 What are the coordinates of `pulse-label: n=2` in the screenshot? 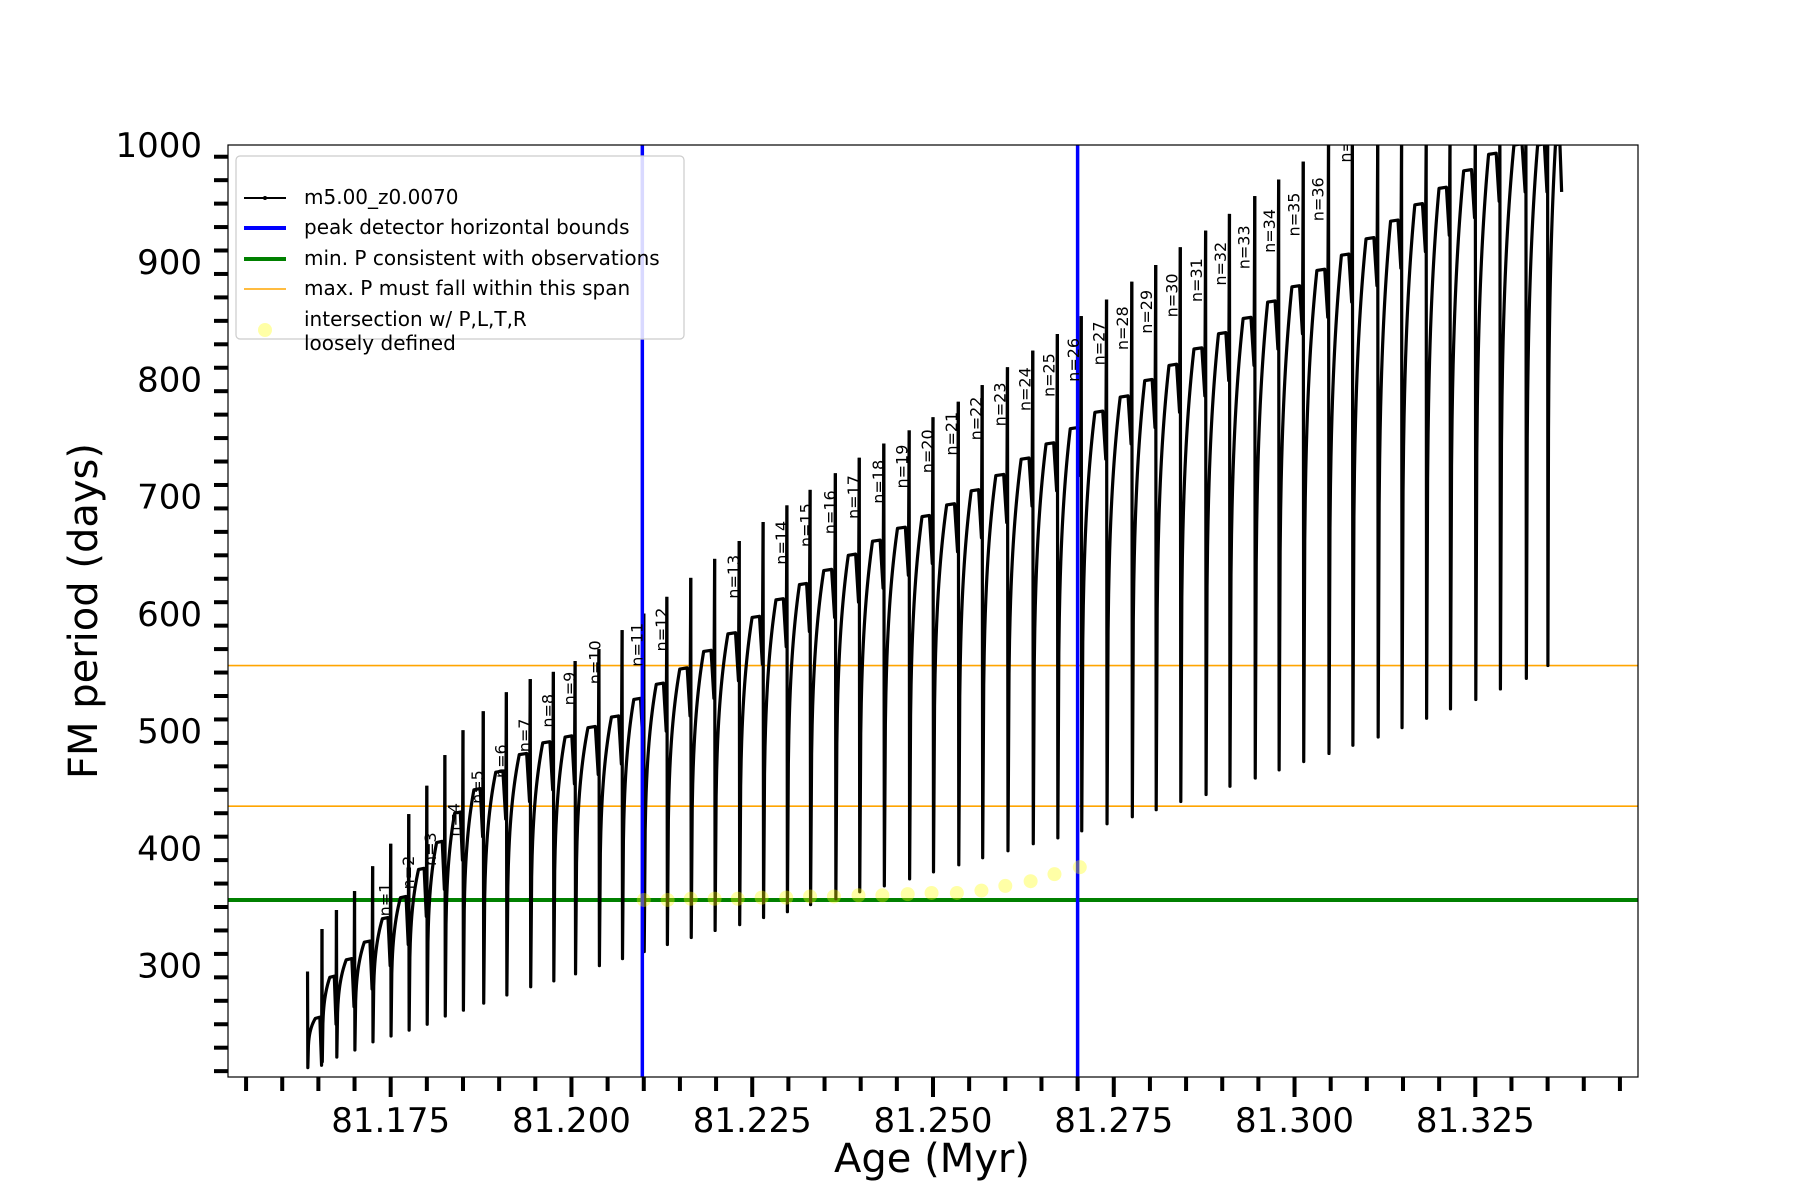 It's located at (408, 873).